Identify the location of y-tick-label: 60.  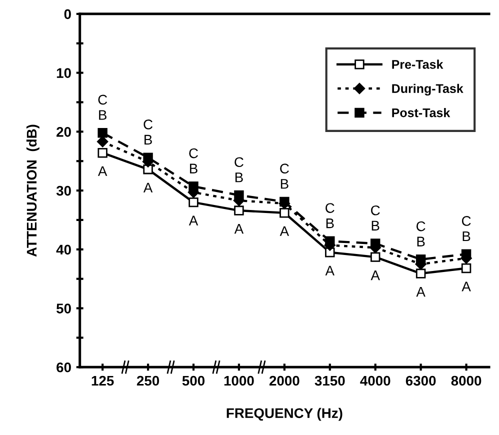
(63, 367).